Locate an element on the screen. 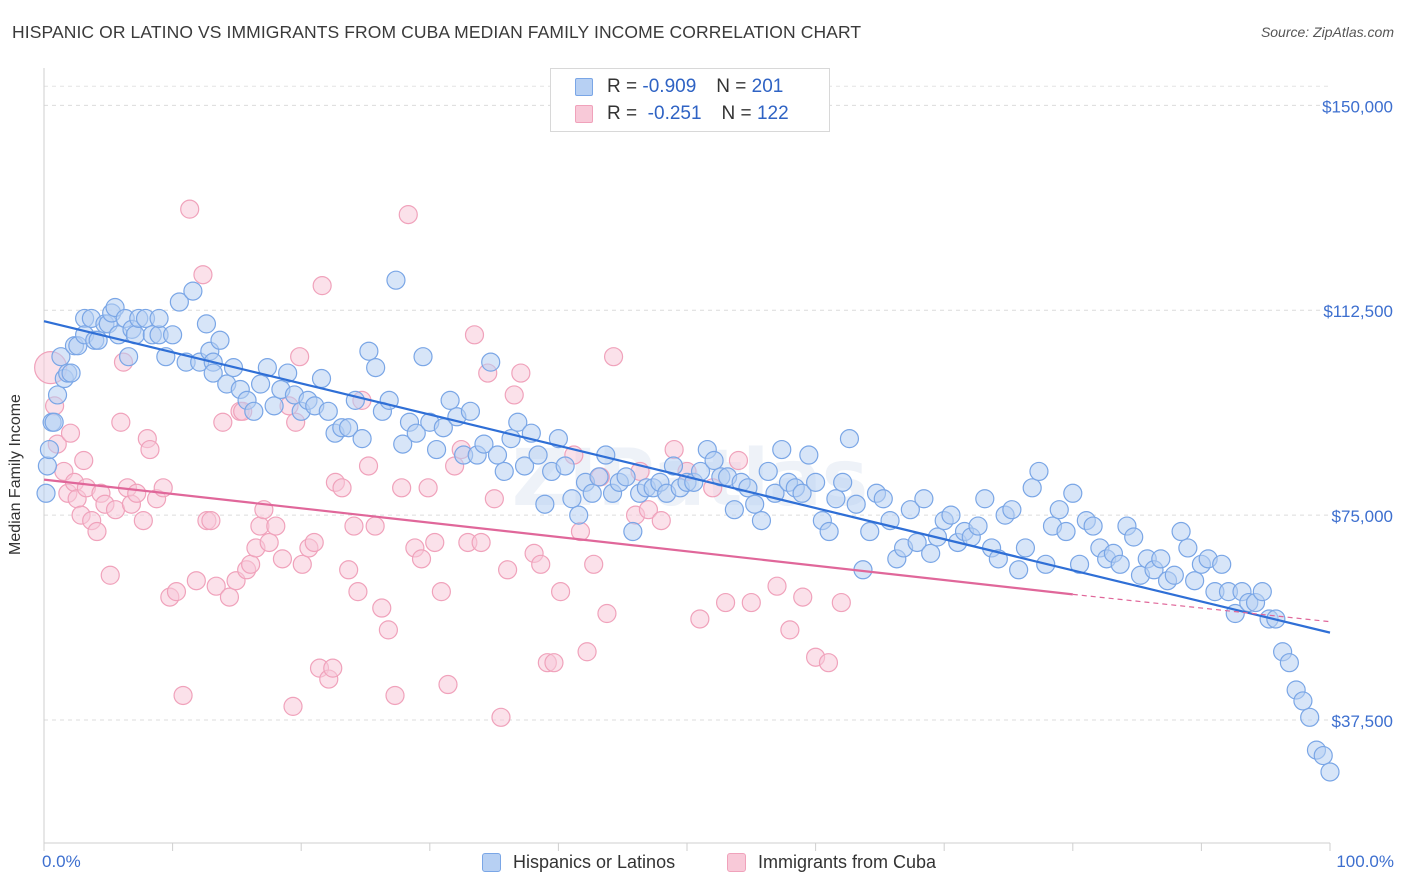 This screenshot has width=1406, height=892. n-label: N = is located at coordinates (731, 86).